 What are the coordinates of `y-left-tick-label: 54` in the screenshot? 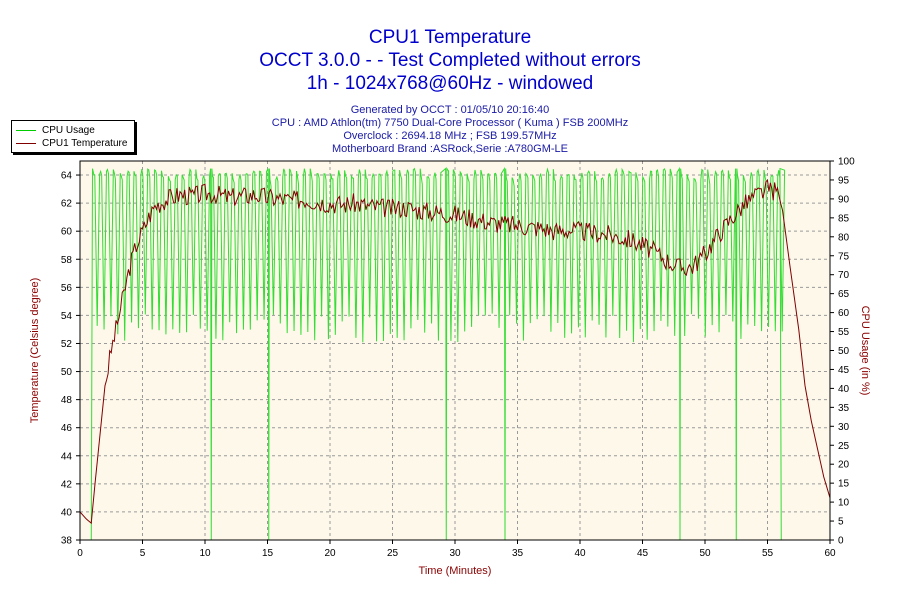 It's located at (67, 316).